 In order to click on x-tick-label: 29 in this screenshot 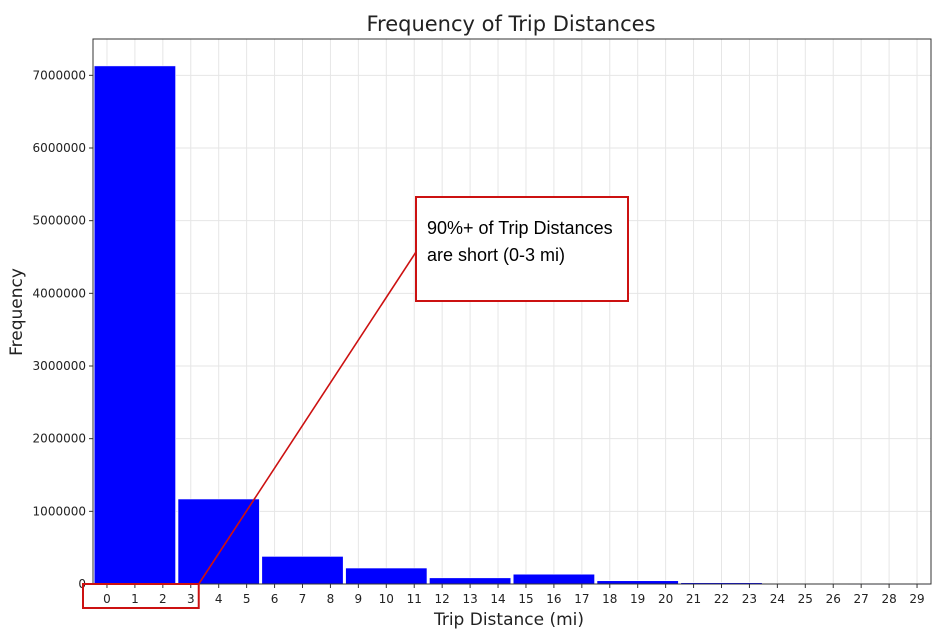, I will do `click(916, 599)`.